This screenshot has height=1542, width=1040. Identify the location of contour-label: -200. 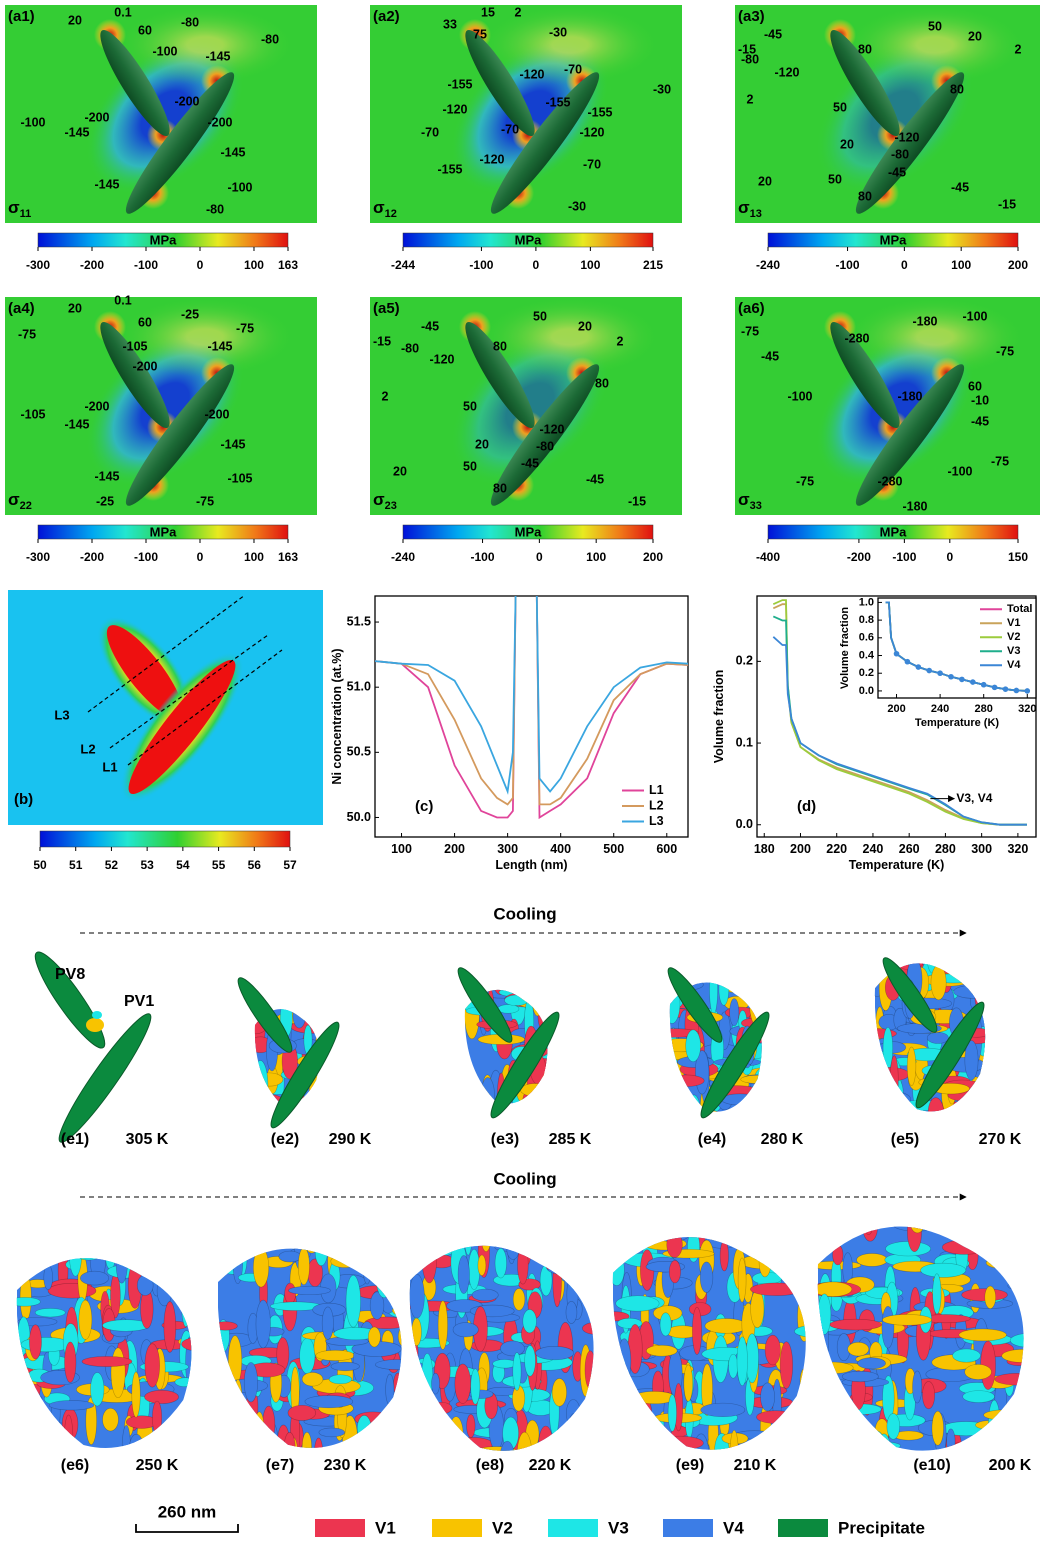
(96, 406).